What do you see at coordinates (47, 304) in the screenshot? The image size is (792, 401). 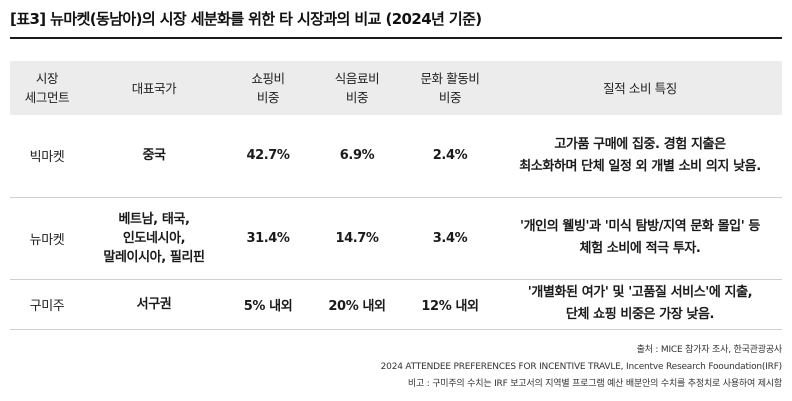 I see `segment-cell: 구미주` at bounding box center [47, 304].